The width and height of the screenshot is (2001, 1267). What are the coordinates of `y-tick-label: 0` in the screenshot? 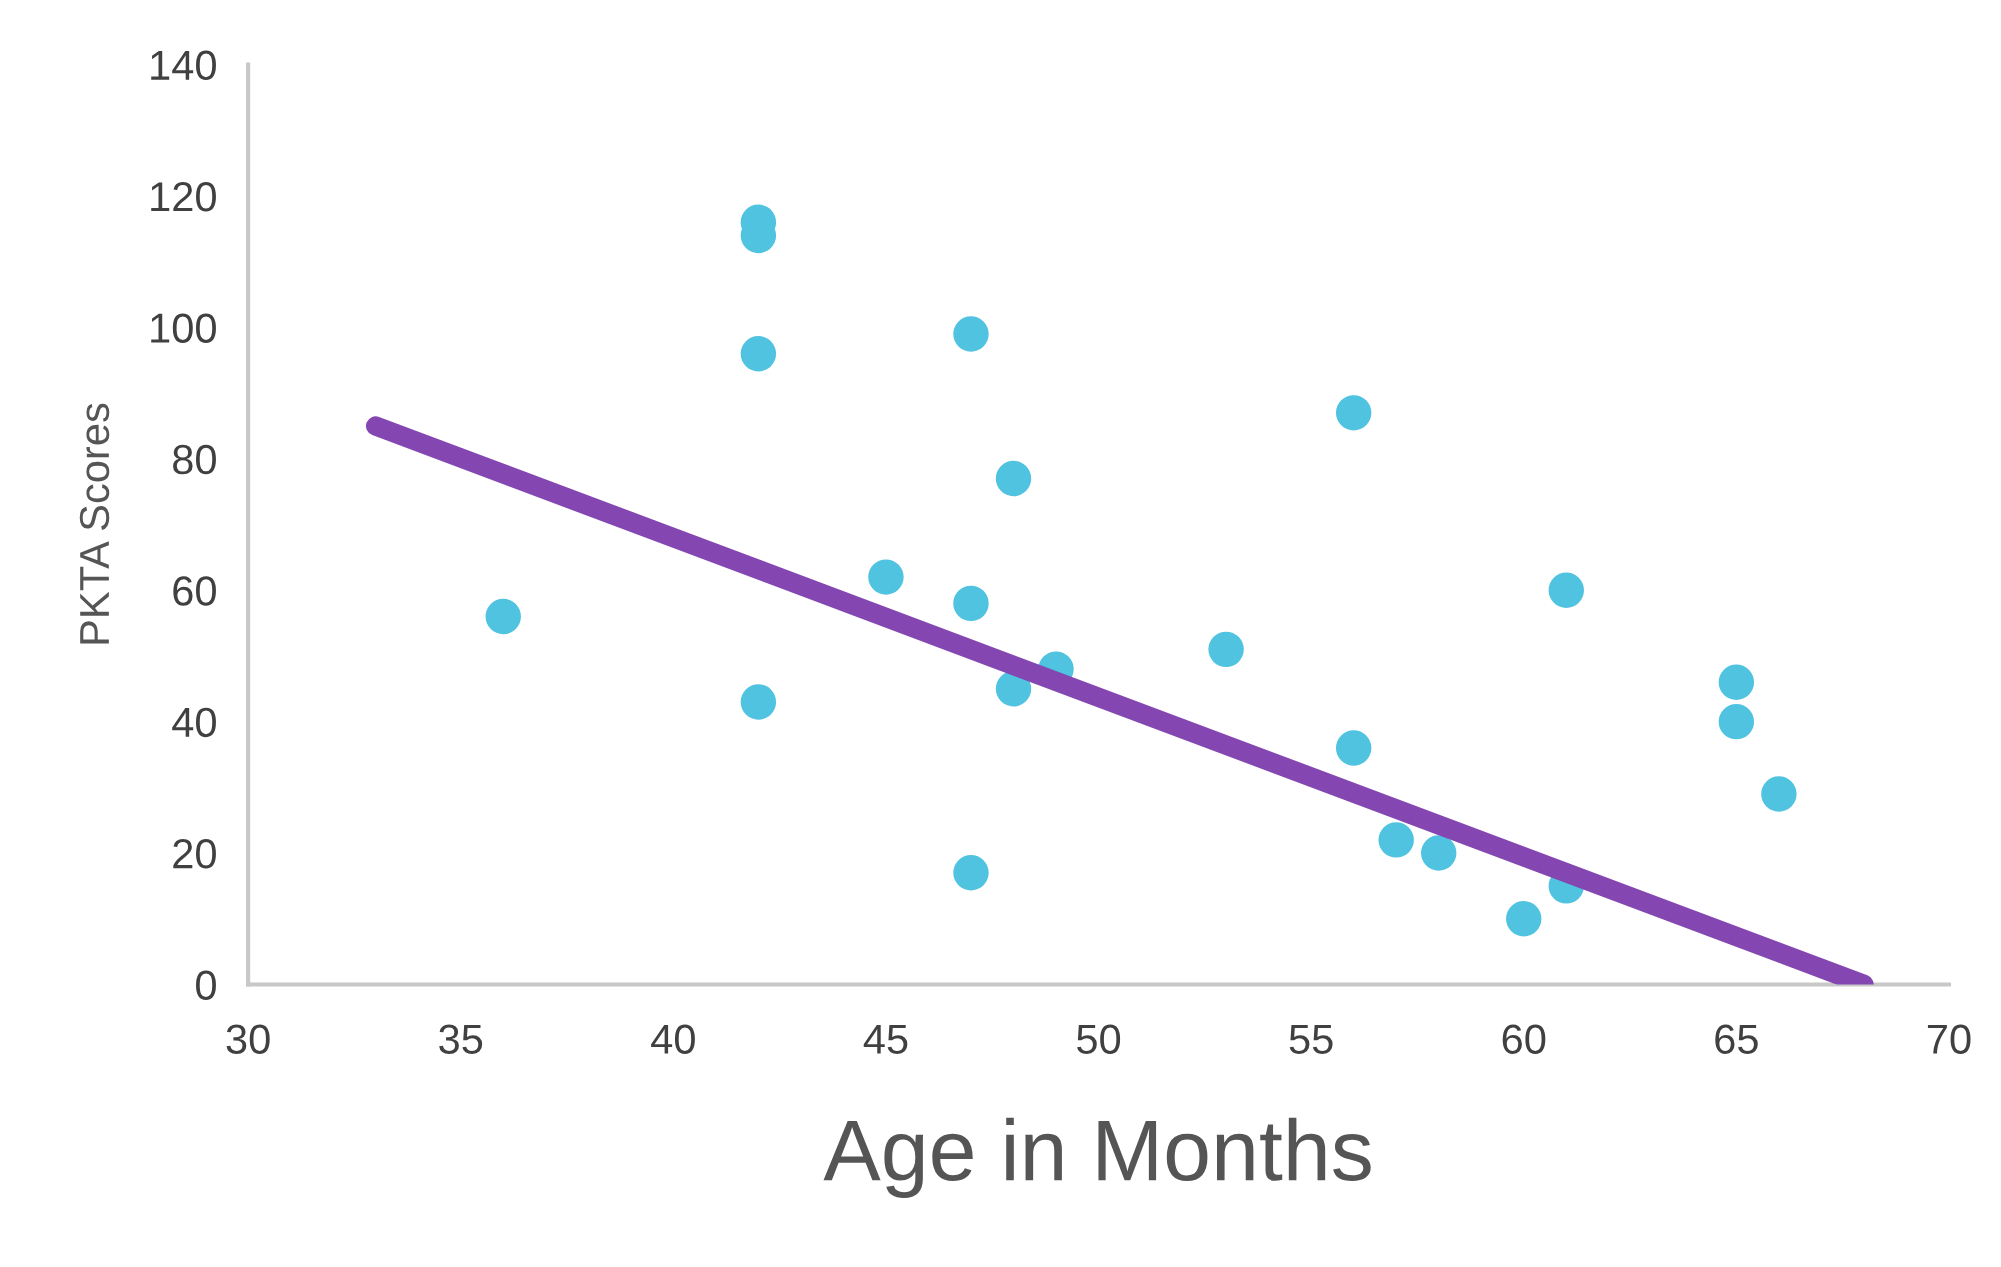 It's located at (206, 985).